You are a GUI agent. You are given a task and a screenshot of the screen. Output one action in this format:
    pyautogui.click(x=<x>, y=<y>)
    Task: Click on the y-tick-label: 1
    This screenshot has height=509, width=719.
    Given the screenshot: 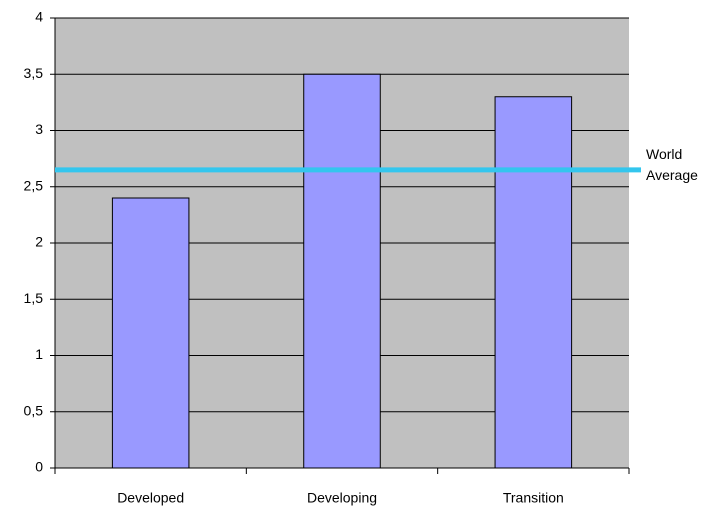 What is the action you would take?
    pyautogui.click(x=39, y=354)
    